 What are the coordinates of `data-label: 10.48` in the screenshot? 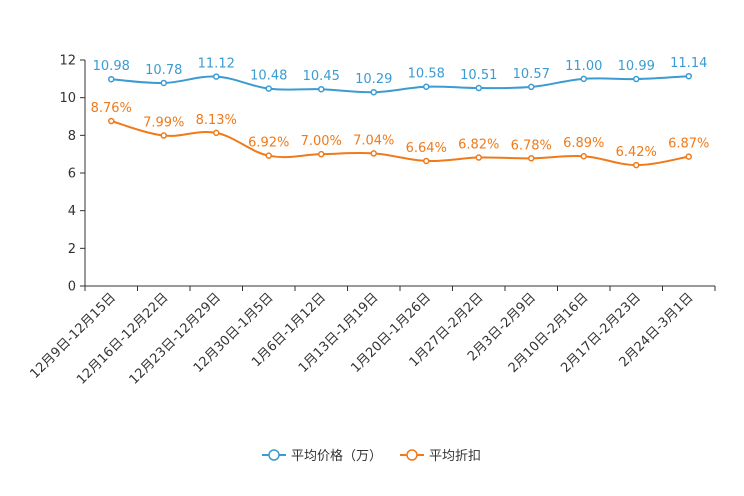 It's located at (268, 76).